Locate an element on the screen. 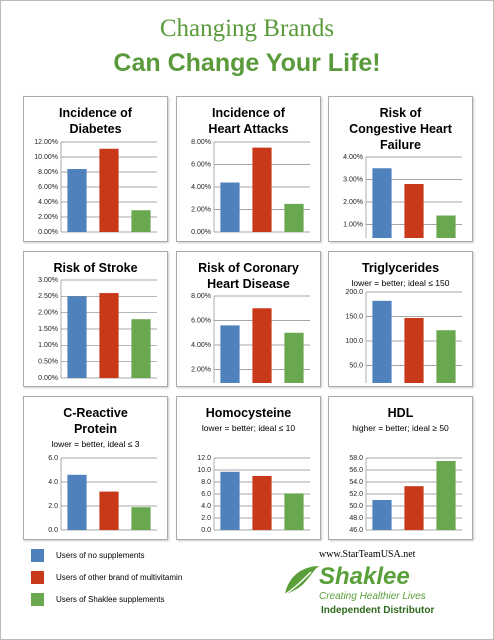 This screenshot has width=494, height=640. chart: 0.00% 2.00% 4.00% 6.00% 8.00% 10.00% 12.00% is located at coordinates (95, 187).